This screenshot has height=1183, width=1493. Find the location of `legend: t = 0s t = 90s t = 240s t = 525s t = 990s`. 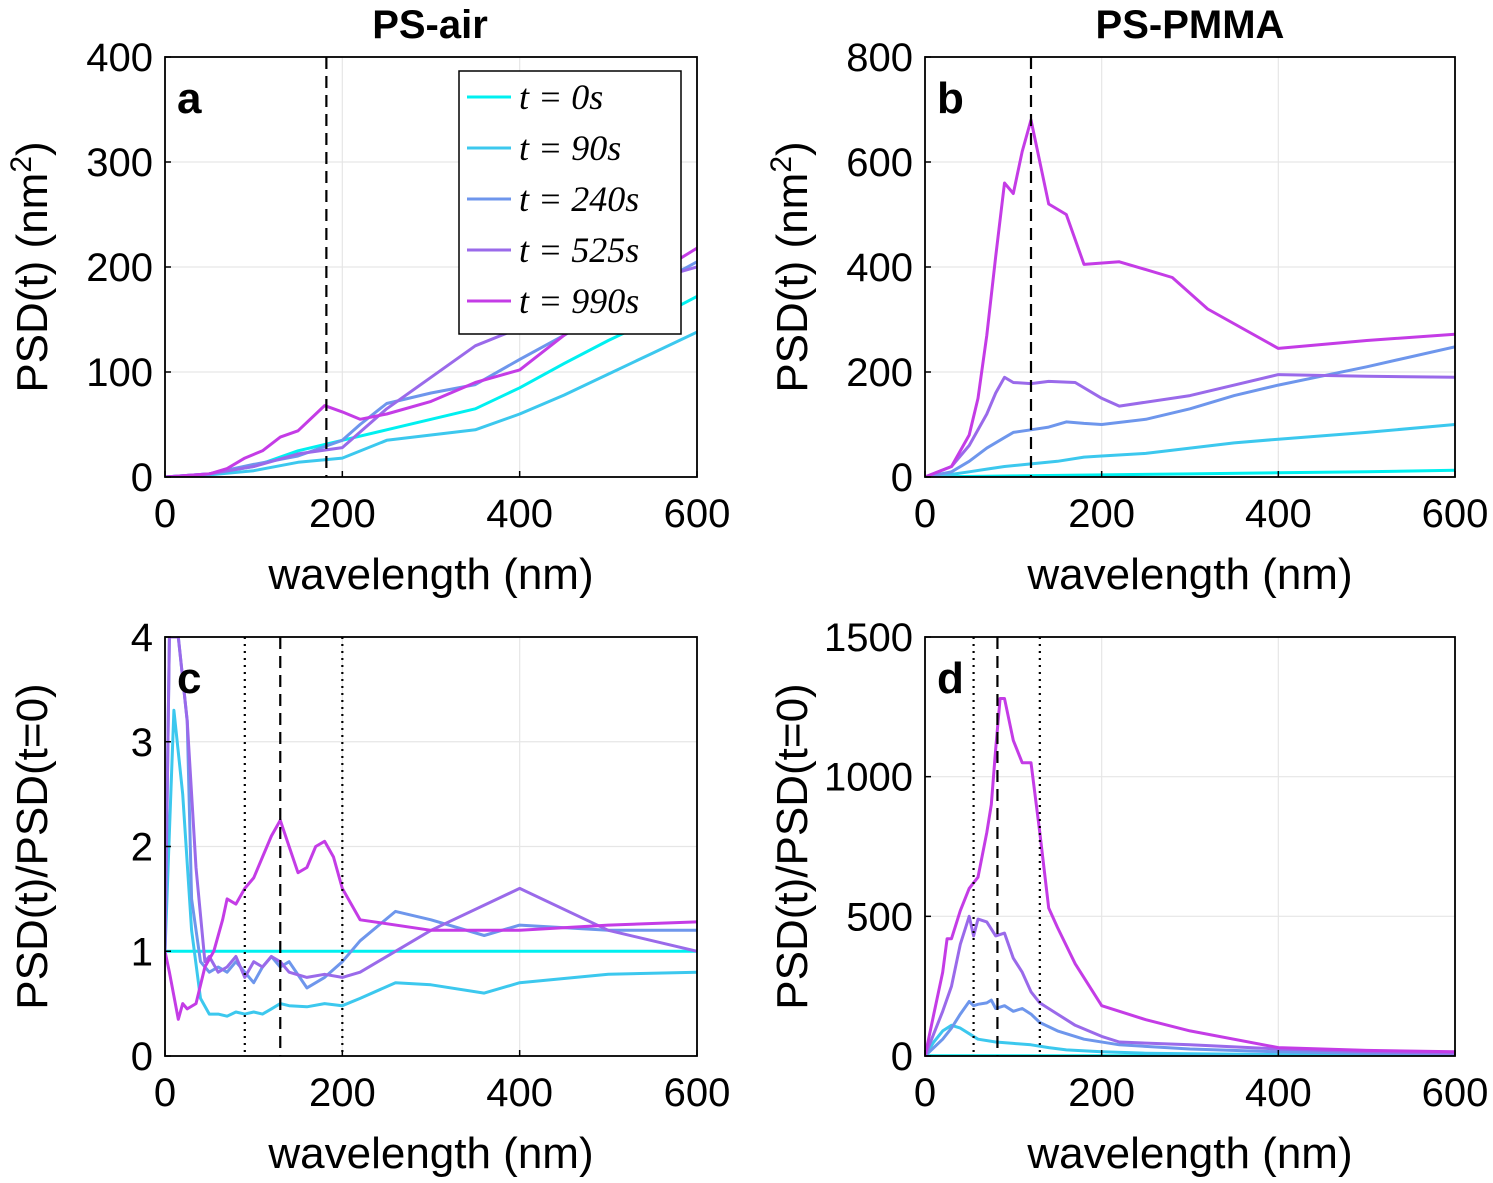

legend: t = 0s t = 90s t = 240s t = 525s t = 990s is located at coordinates (570, 202).